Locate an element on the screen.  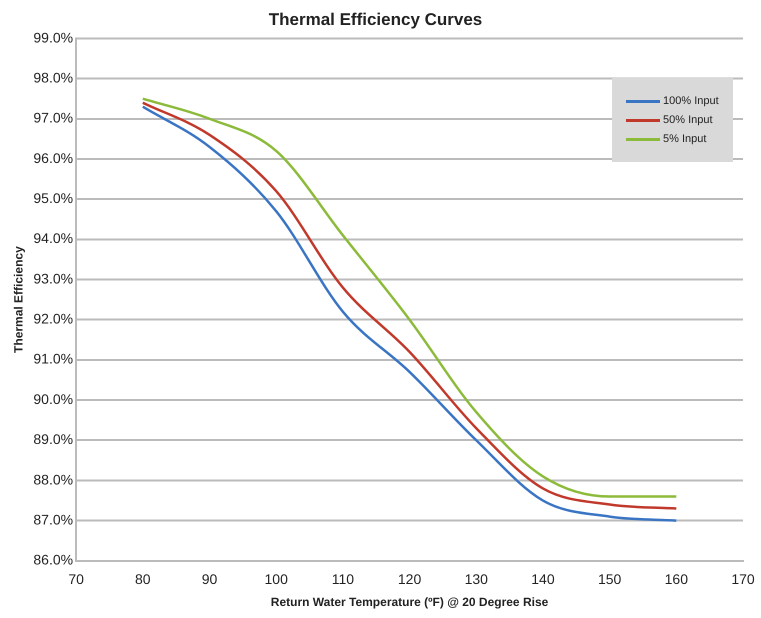
y-tick-label: 89.0% is located at coordinates (53, 439).